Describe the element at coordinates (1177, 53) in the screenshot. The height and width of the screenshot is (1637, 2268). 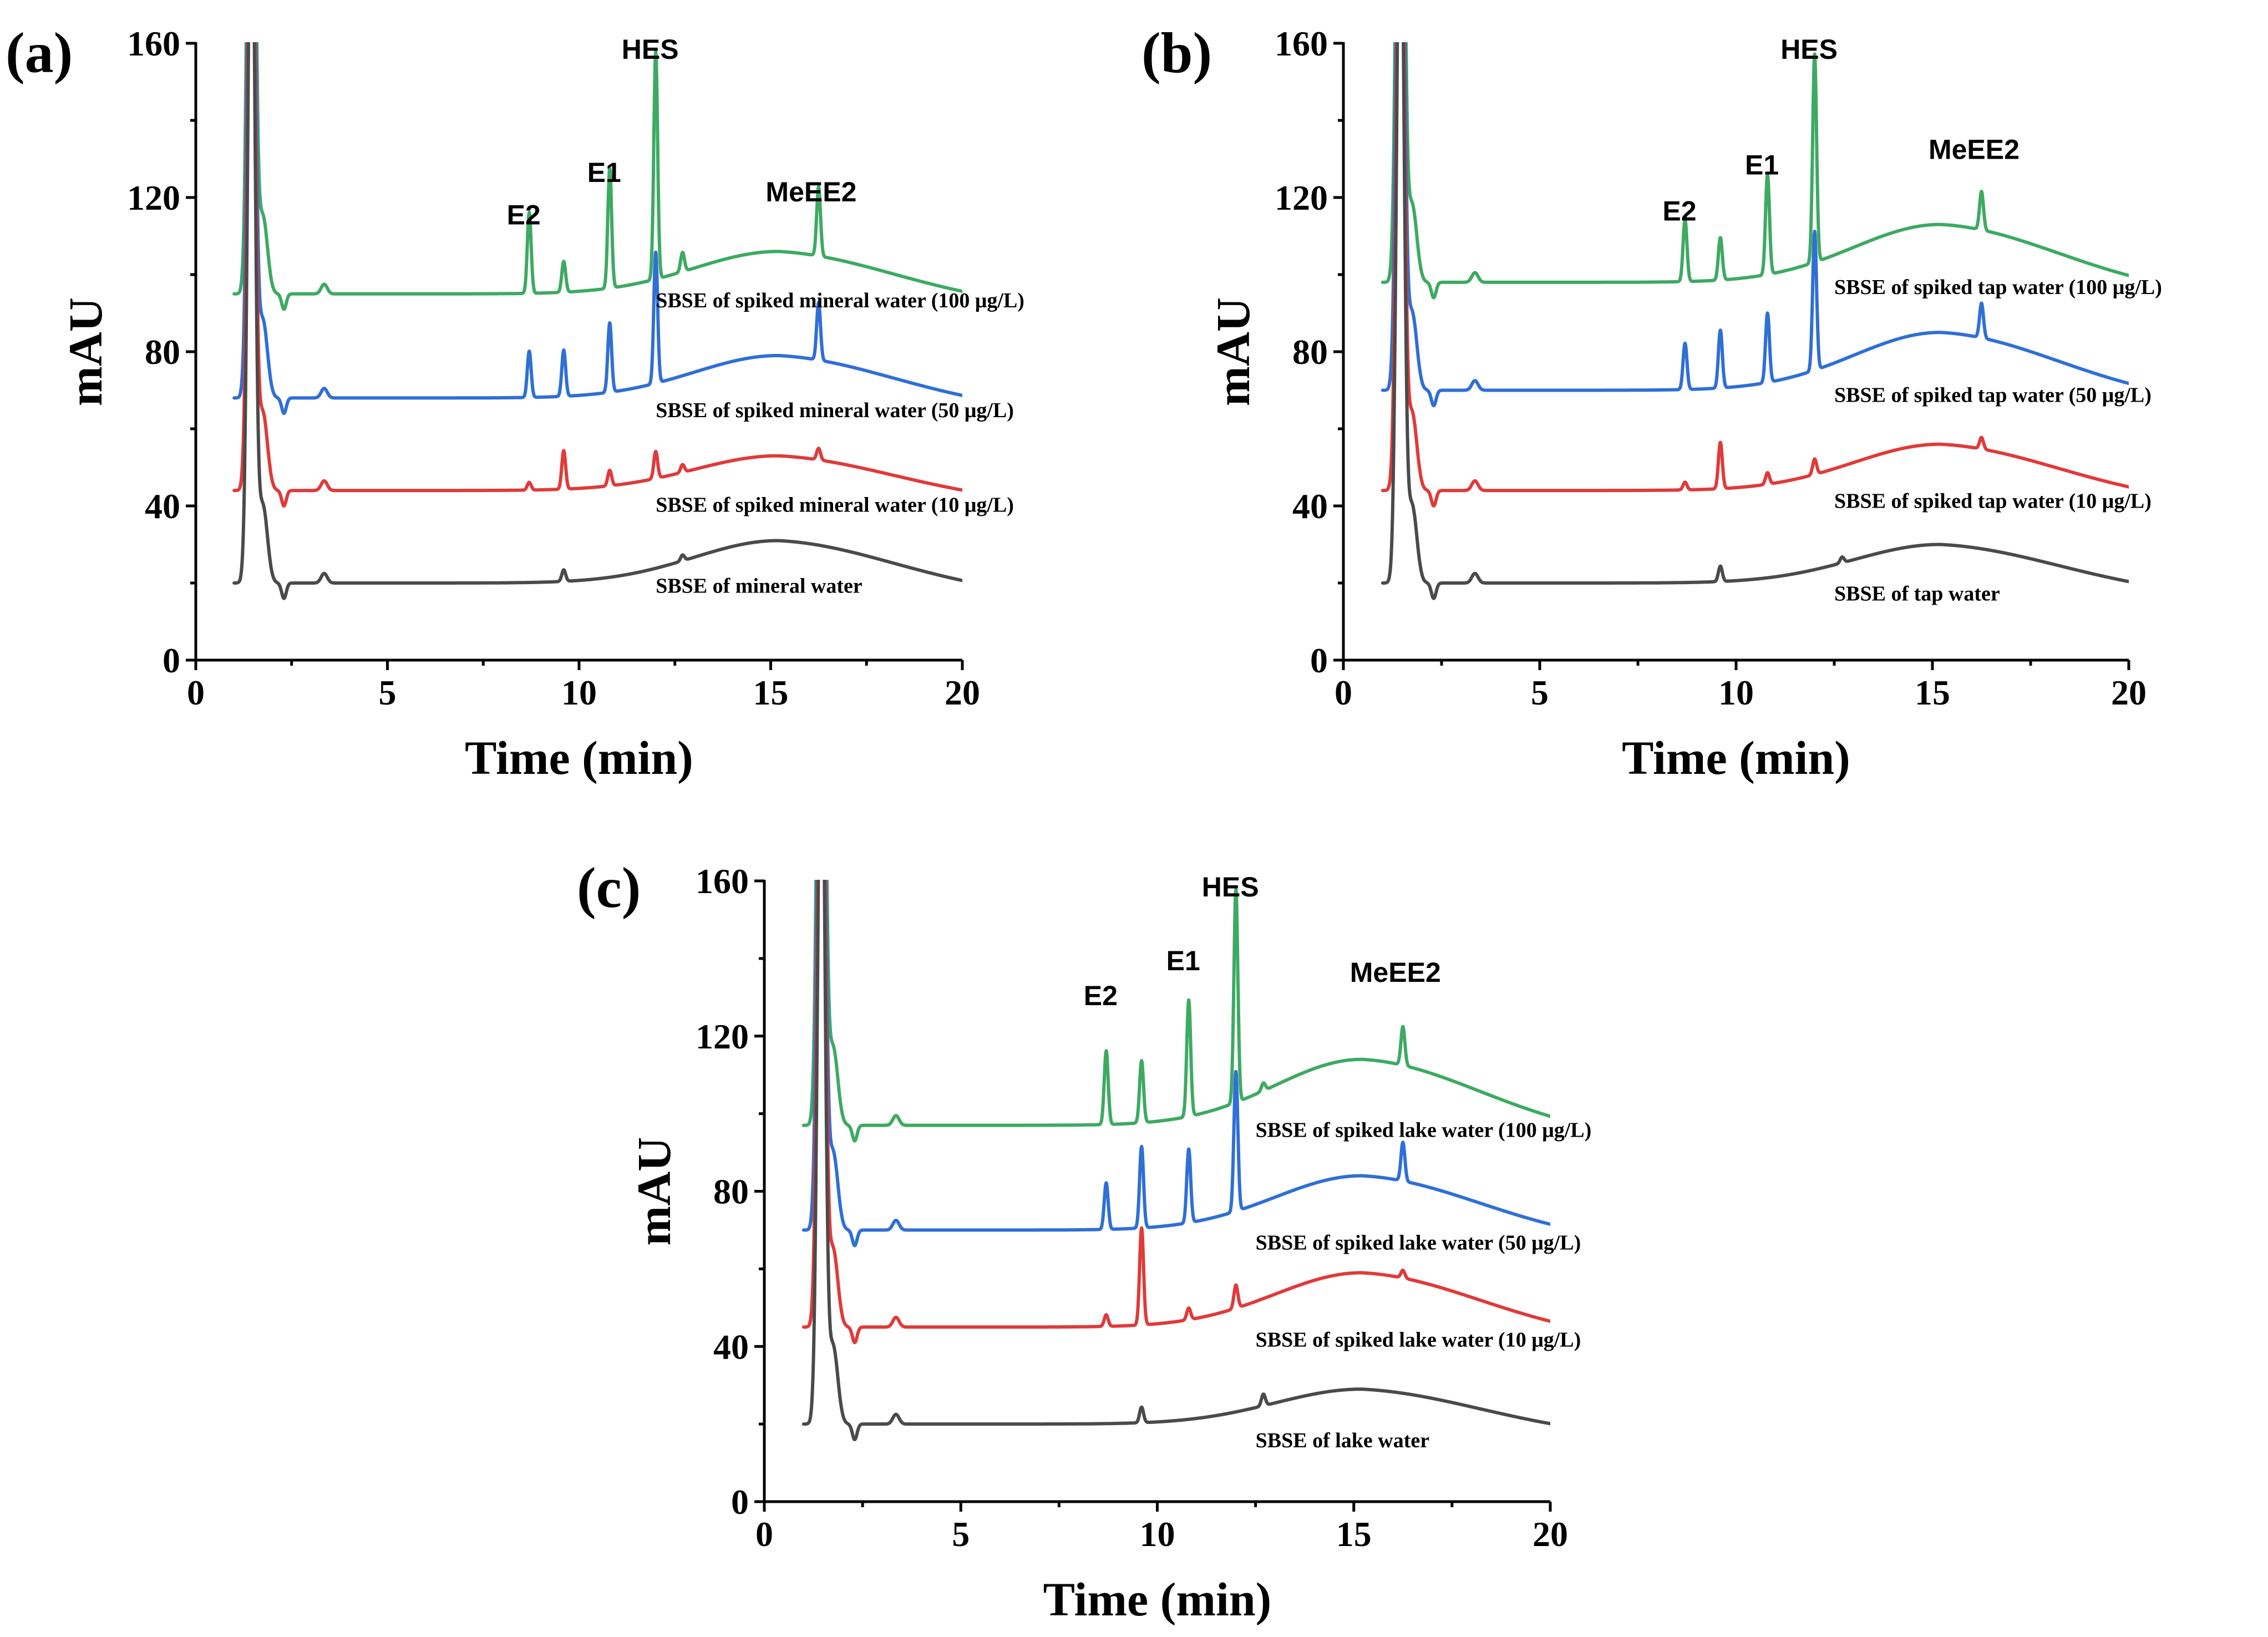
I see `panel-label: (b)` at that location.